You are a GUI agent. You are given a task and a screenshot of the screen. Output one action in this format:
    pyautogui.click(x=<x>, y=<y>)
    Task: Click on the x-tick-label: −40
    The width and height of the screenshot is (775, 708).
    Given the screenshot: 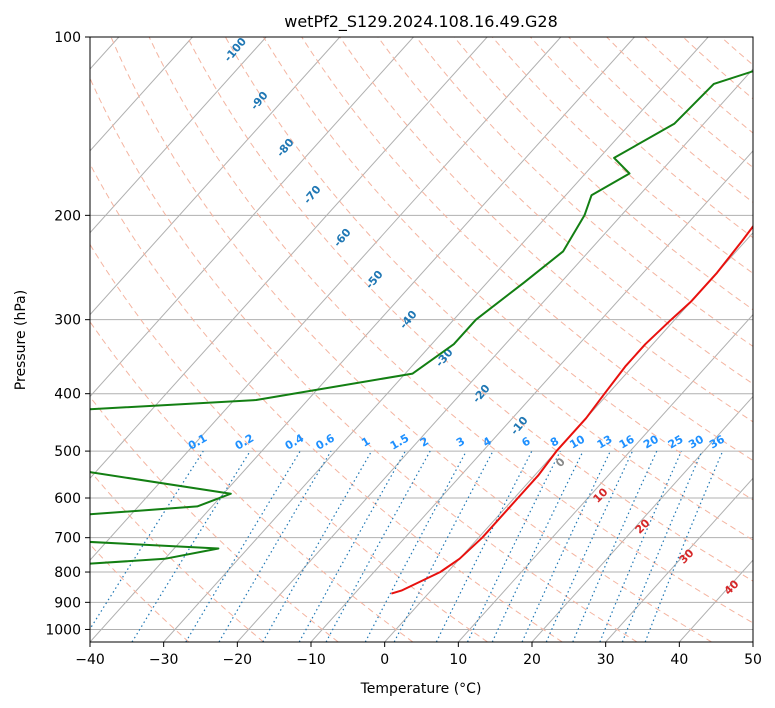 What is the action you would take?
    pyautogui.click(x=90, y=660)
    